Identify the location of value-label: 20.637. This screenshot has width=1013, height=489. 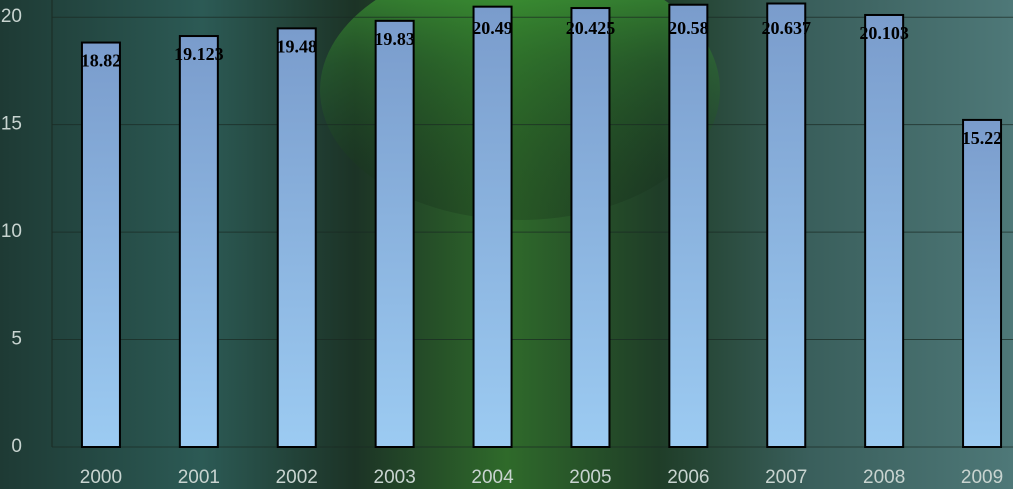
(787, 28).